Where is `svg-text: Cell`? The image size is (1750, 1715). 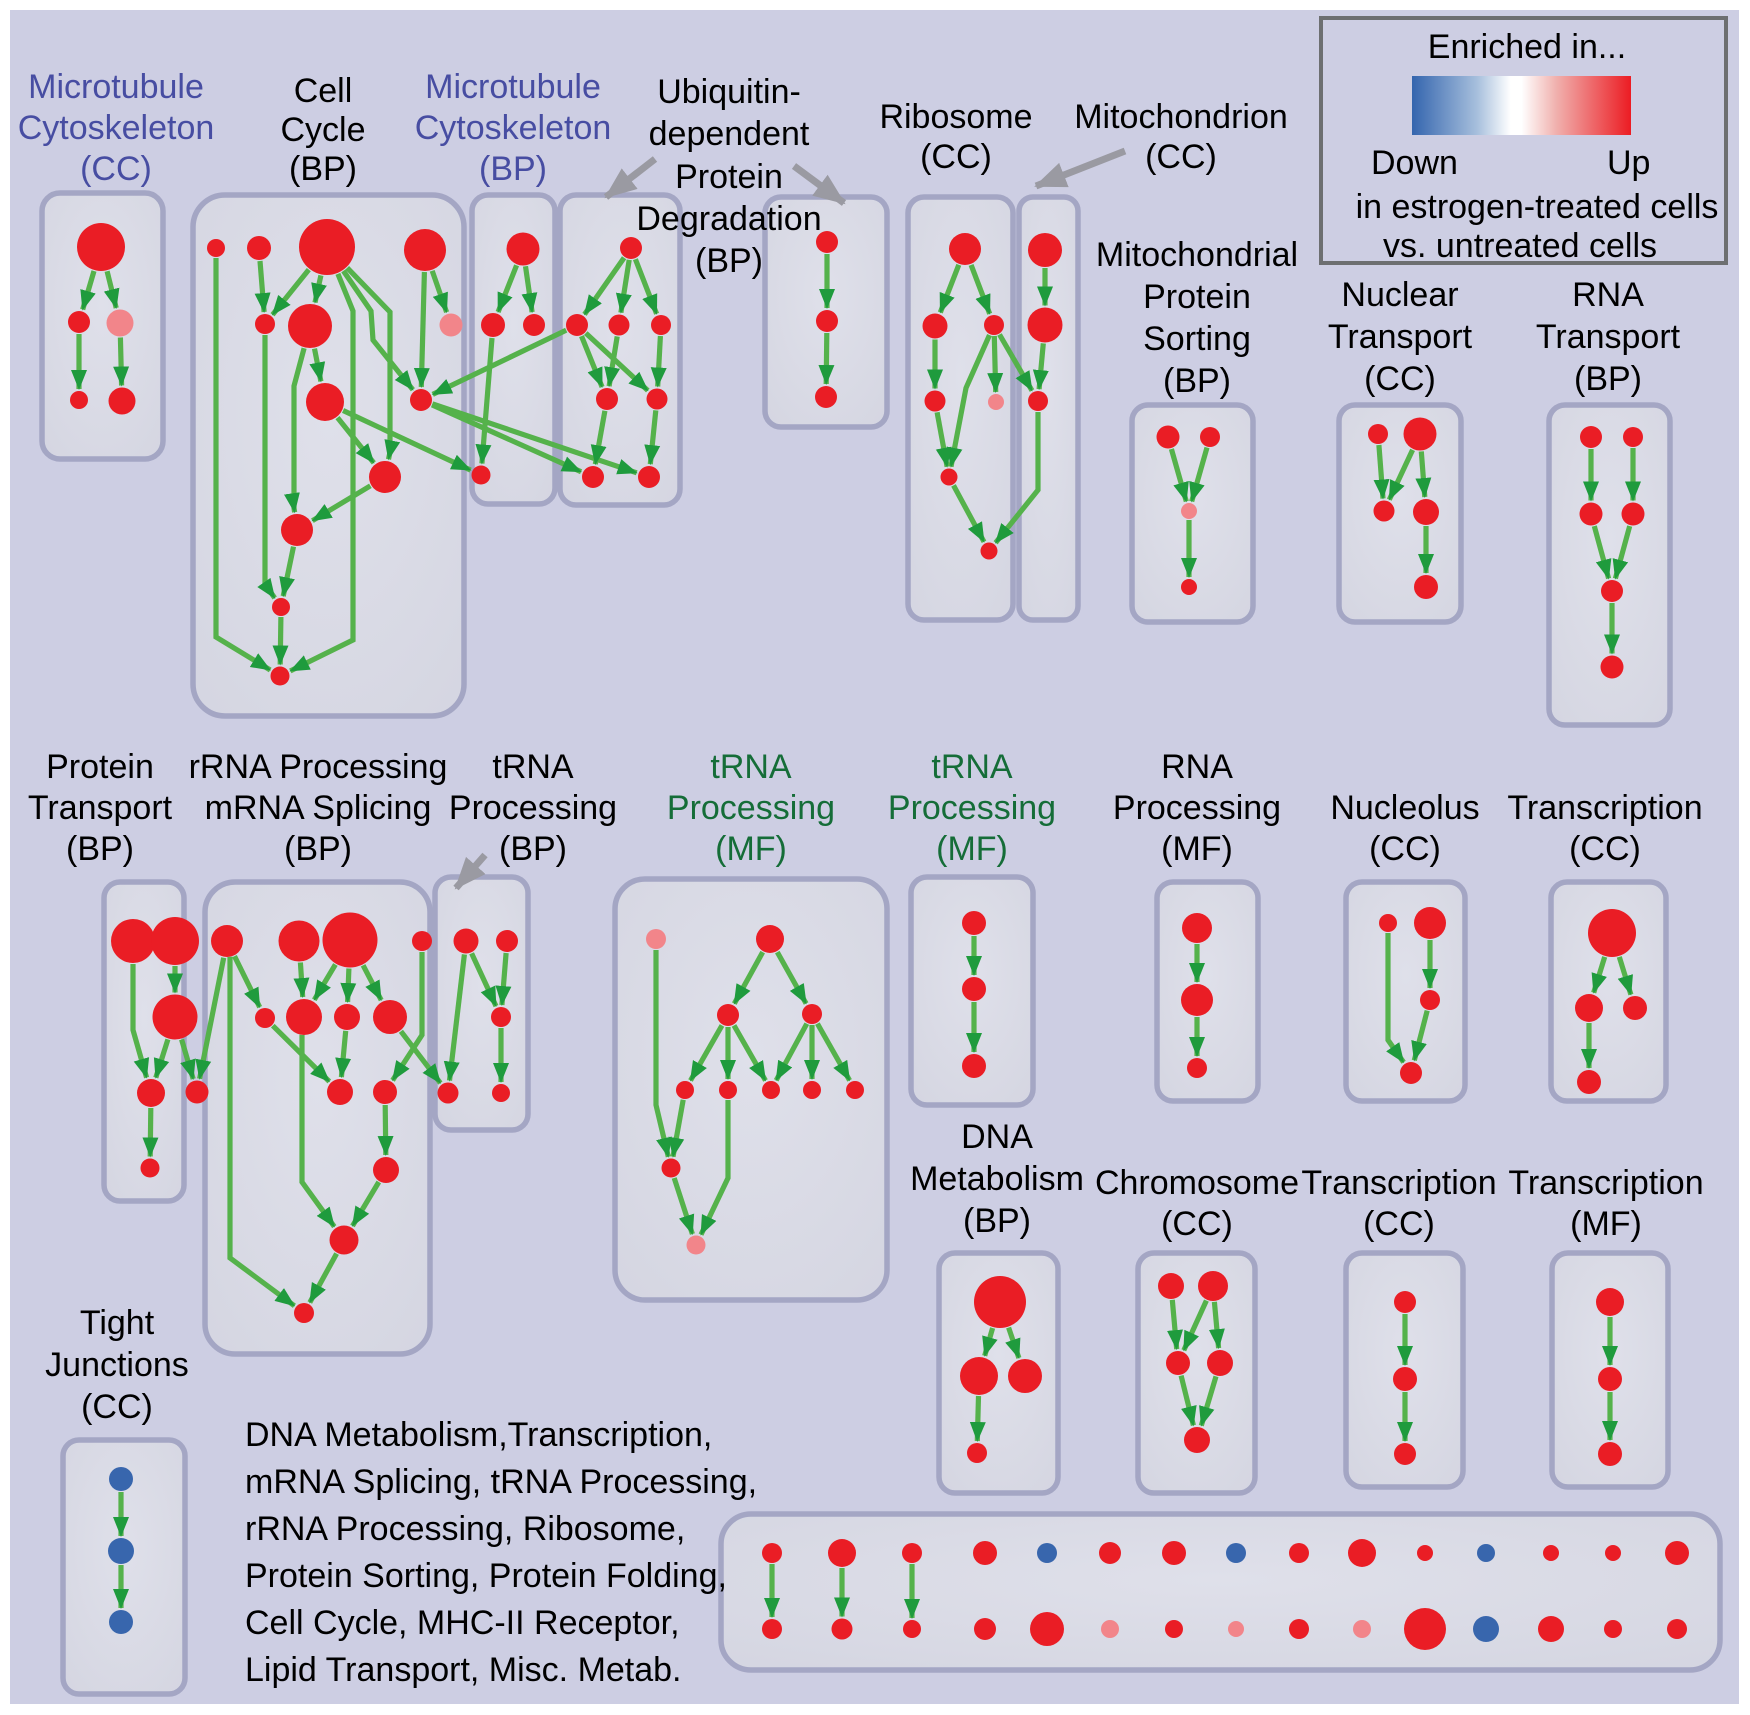
svg-text: Cell is located at coordinates (323, 91).